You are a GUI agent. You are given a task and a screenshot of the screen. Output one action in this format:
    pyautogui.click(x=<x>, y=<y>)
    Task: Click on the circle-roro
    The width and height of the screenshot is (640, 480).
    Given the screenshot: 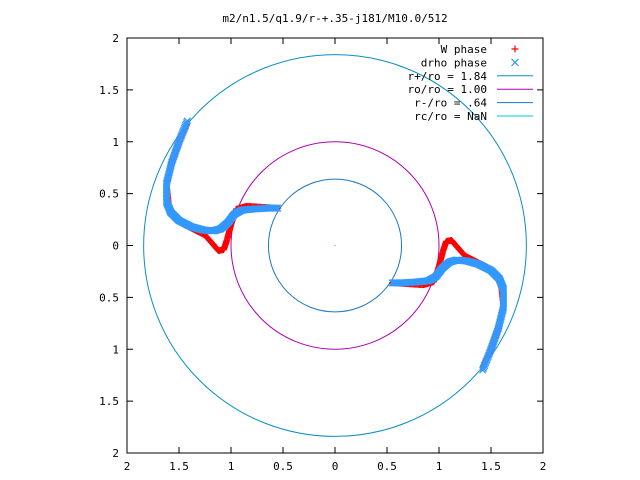 What is the action you would take?
    pyautogui.click(x=335, y=245)
    